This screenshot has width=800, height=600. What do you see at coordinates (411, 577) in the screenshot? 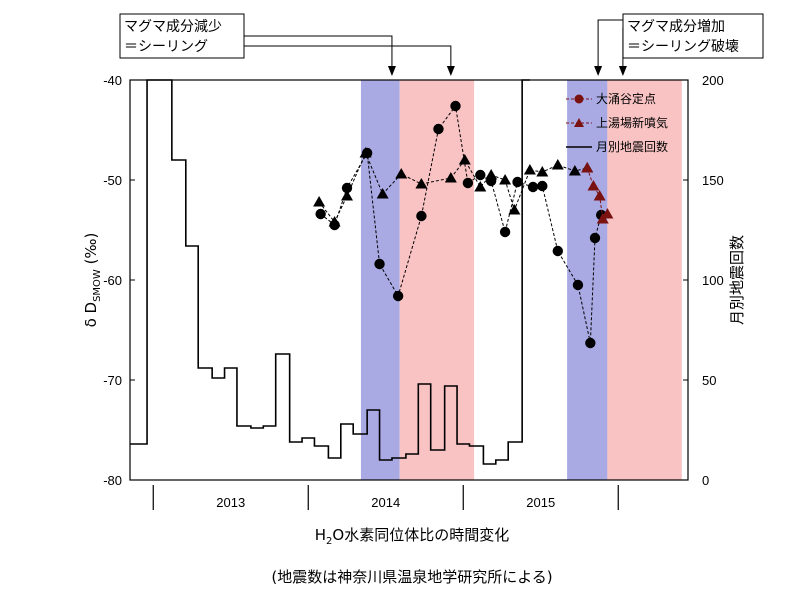
I see `caption: (地震数は神奈川県温泉地学研究所による)` at bounding box center [411, 577].